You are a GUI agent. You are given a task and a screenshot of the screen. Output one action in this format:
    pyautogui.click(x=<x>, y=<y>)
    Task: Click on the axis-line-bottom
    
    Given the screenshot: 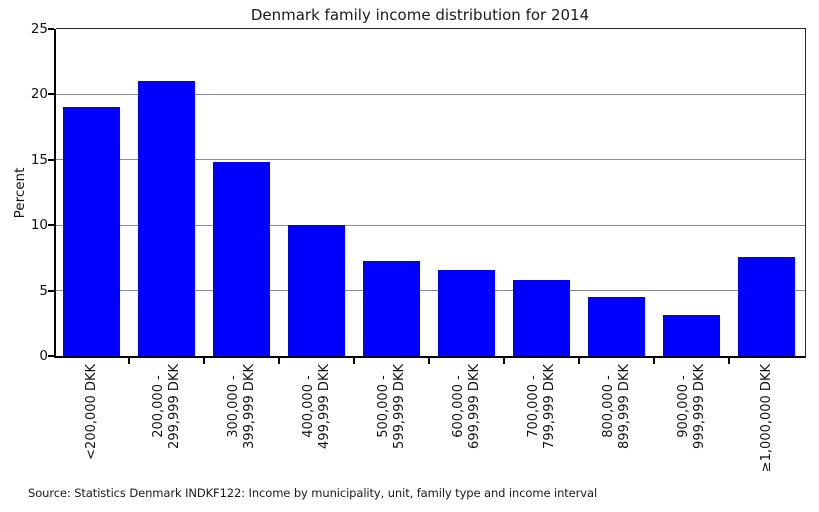 What is the action you would take?
    pyautogui.click(x=429, y=357)
    